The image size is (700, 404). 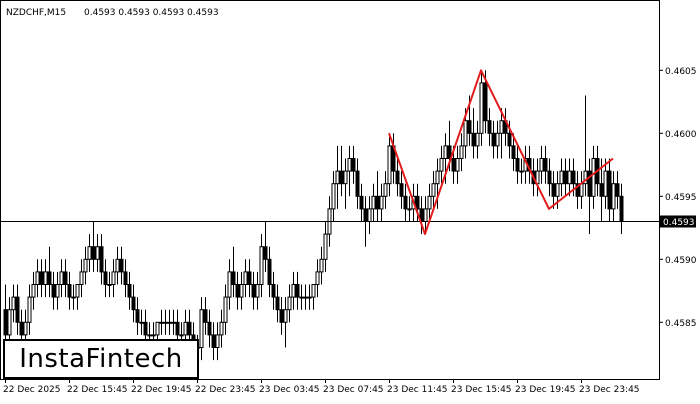 What do you see at coordinates (481, 390) in the screenshot?
I see `x-tick-label: 23 Dec 15:45` at bounding box center [481, 390].